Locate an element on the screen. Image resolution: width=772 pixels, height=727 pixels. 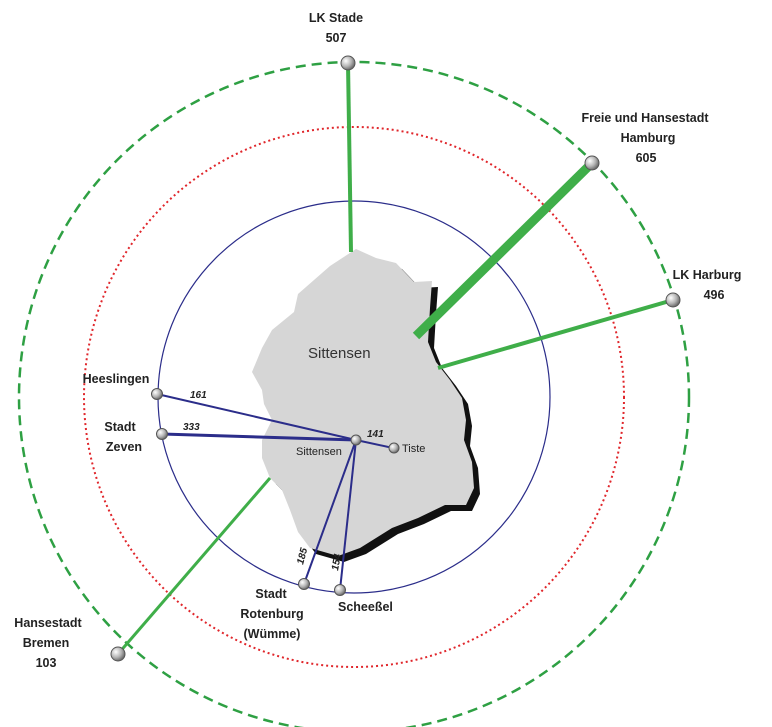
label-zeven-line1: Stadt is located at coordinates (120, 427).